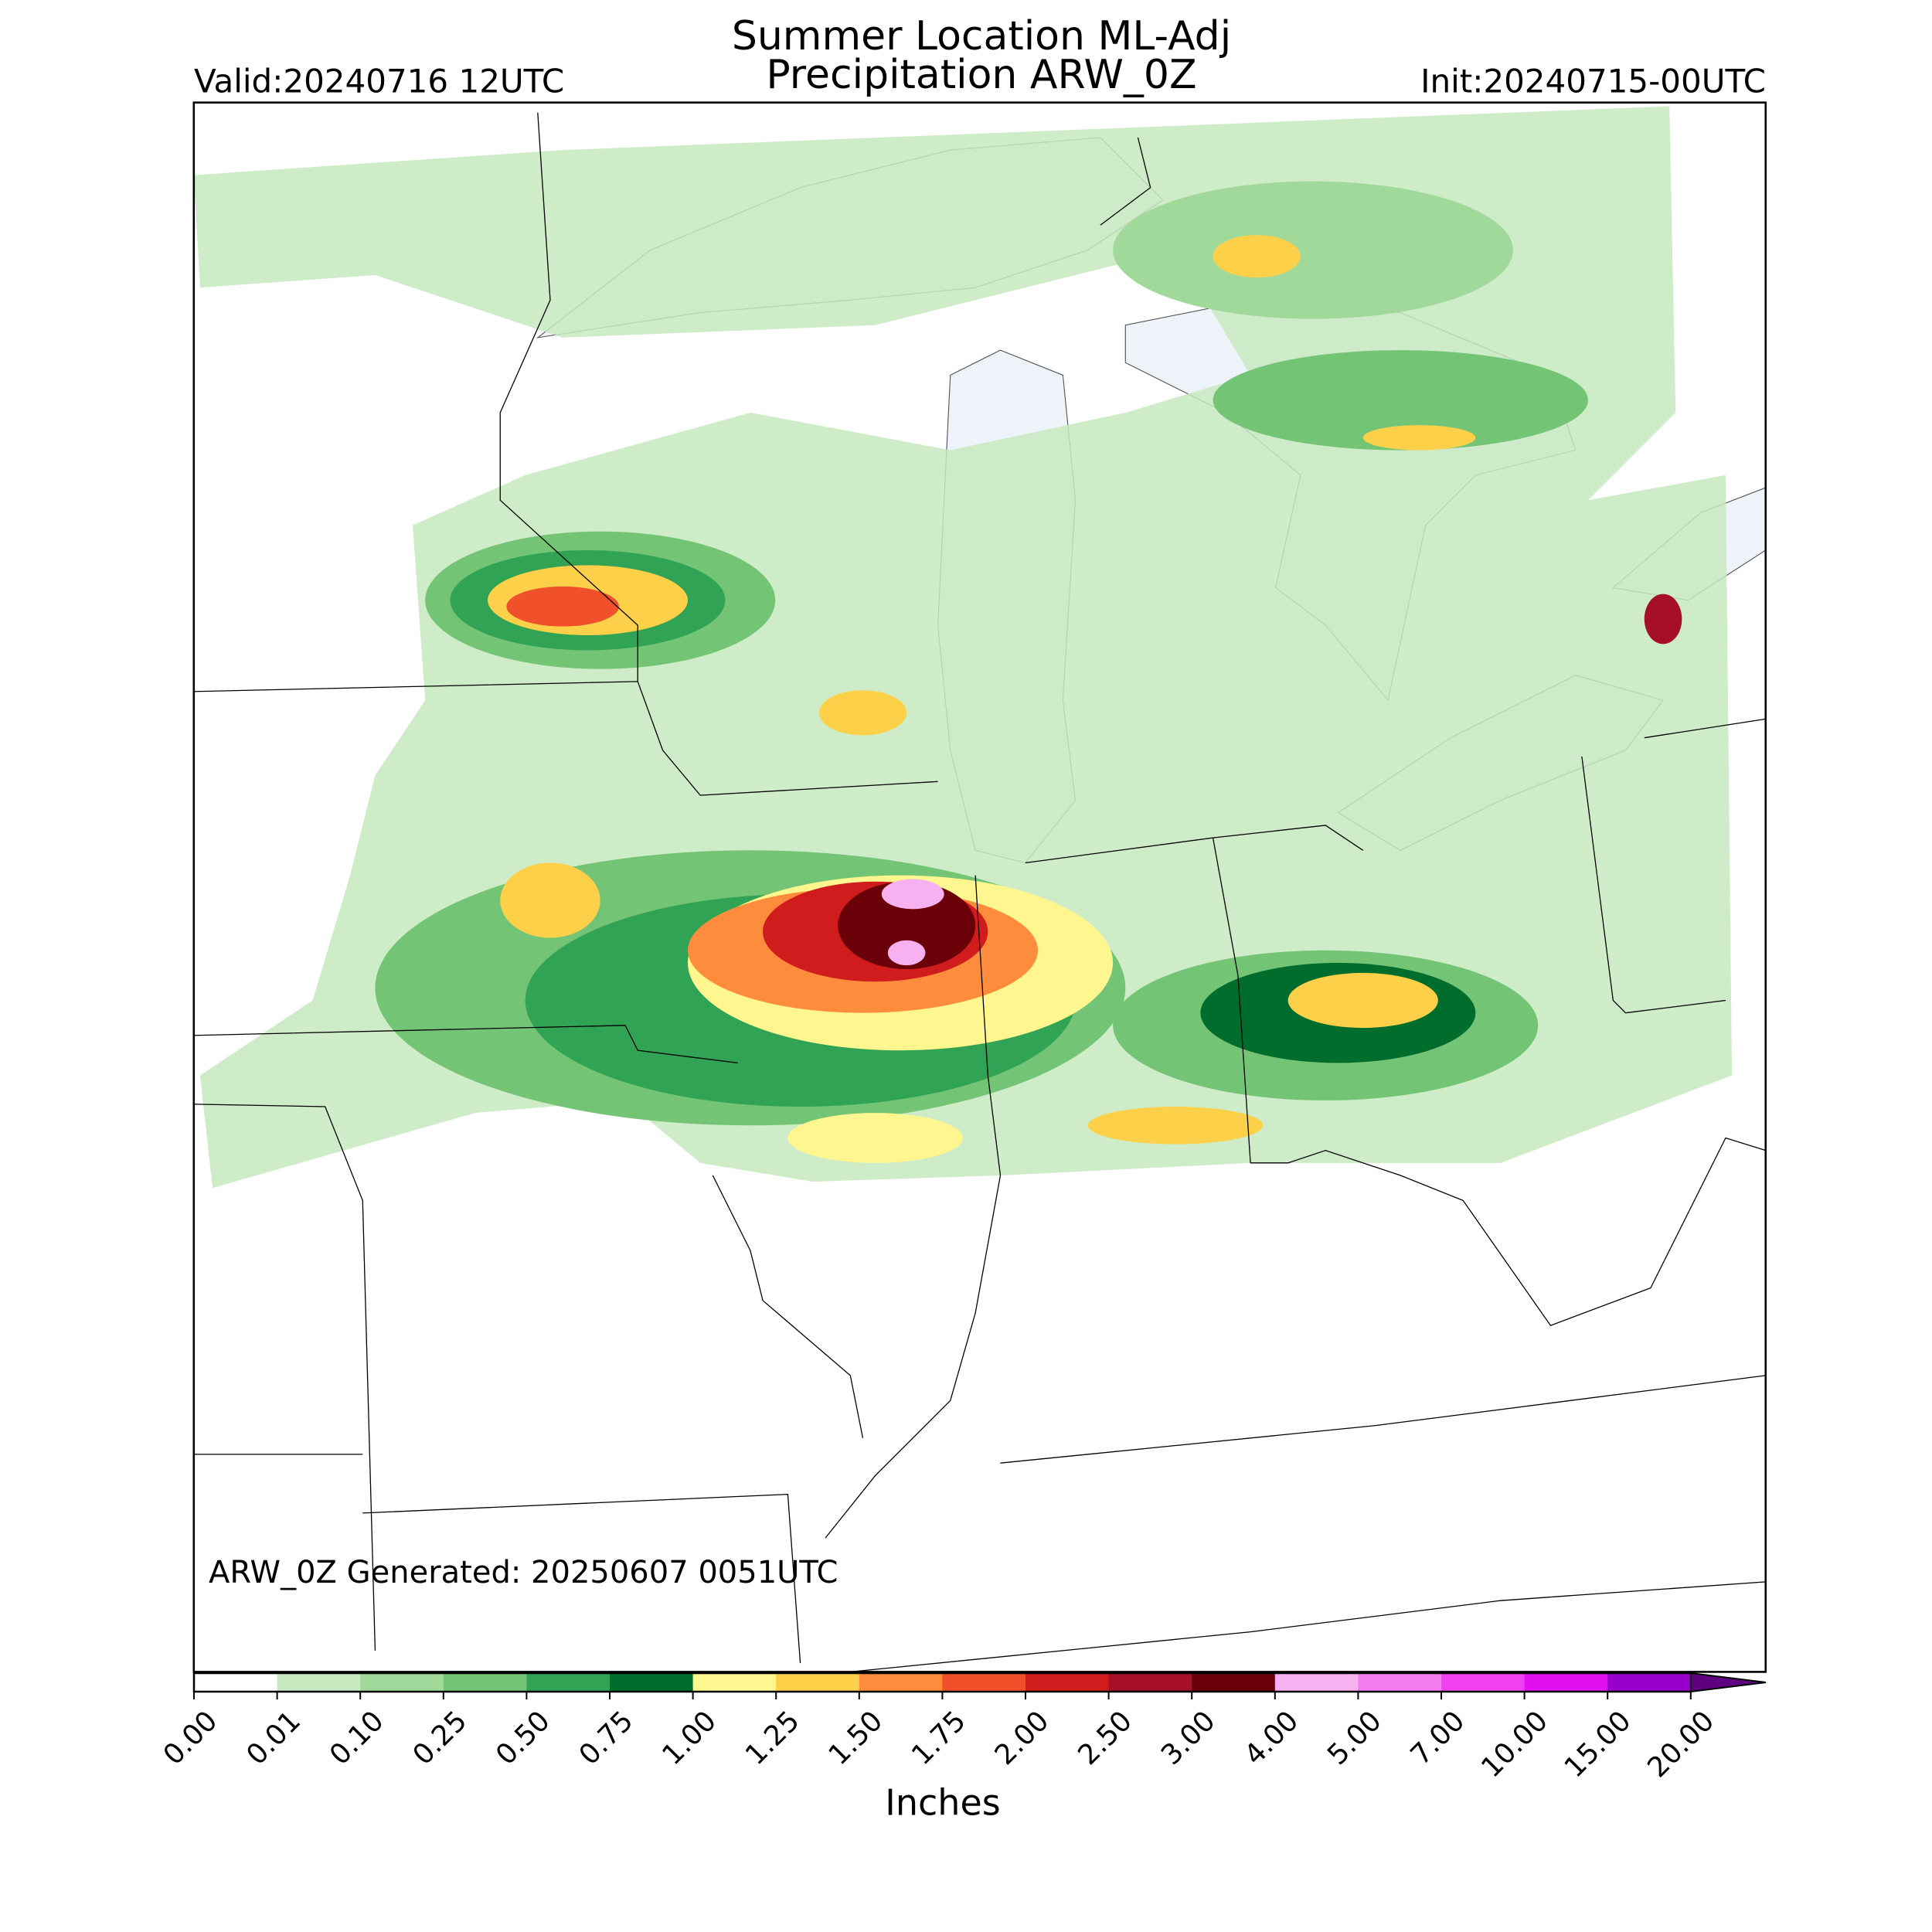  I want to click on colorbar-tick-label: 0.75, so click(606, 1738).